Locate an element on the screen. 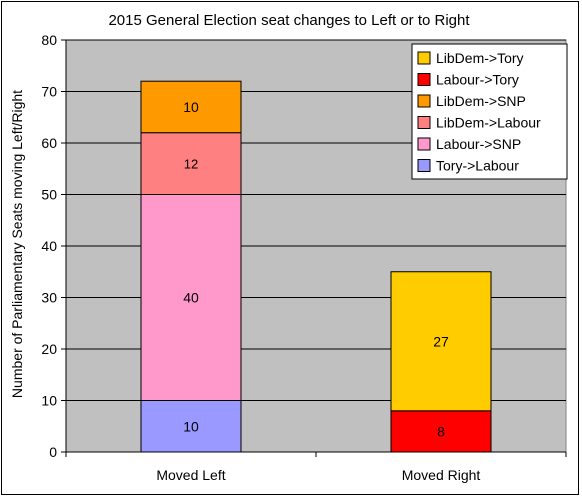 The height and width of the screenshot is (498, 582). legend-box is located at coordinates (489, 111).